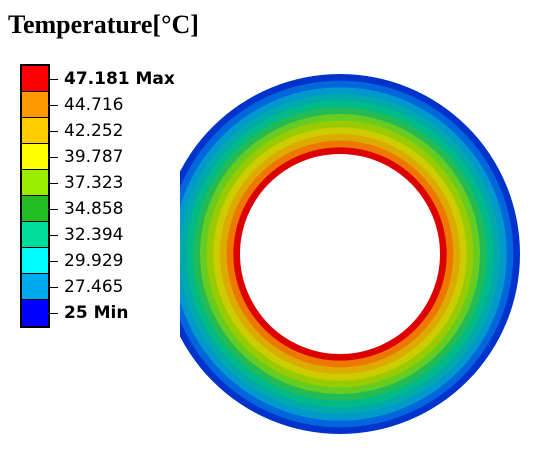 This screenshot has height=464, width=550. I want to click on legend-color-bar, so click(35, 196).